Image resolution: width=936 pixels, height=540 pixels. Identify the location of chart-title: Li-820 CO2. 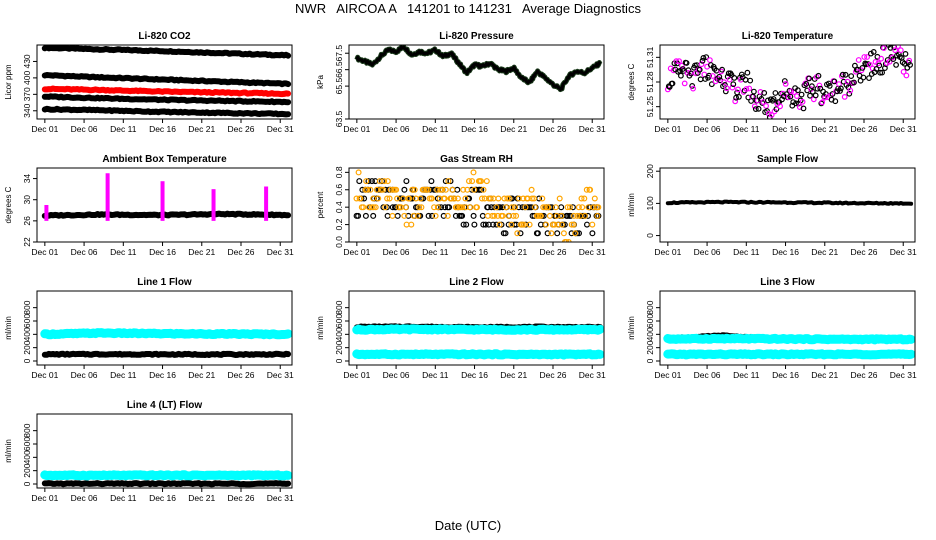
(164, 36).